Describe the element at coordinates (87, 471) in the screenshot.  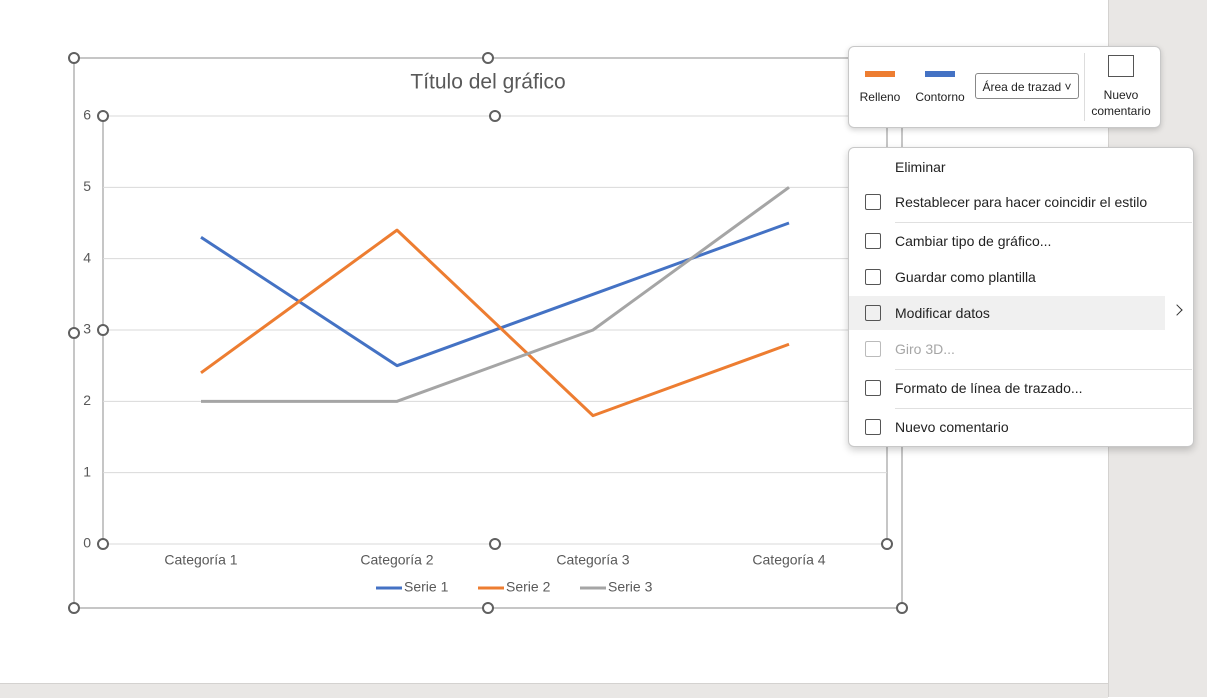
I see `y-tick-label: 1` at that location.